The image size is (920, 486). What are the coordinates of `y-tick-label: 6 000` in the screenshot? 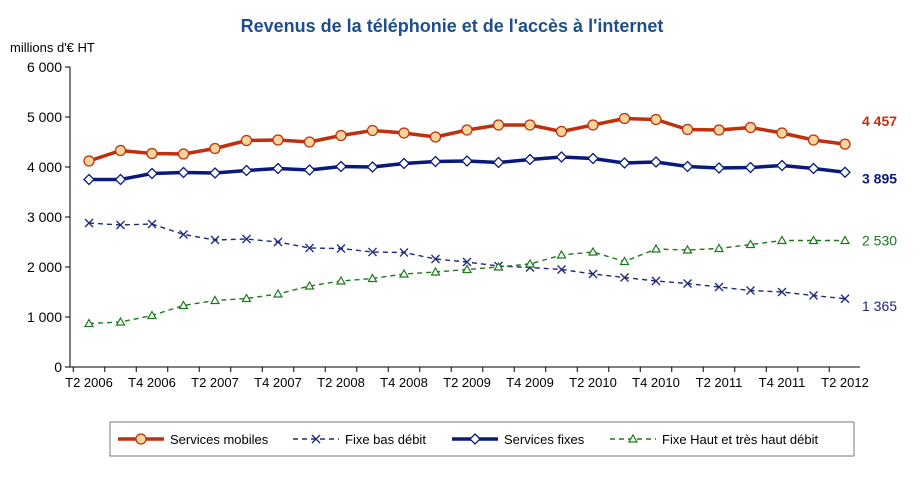 It's located at (44, 67).